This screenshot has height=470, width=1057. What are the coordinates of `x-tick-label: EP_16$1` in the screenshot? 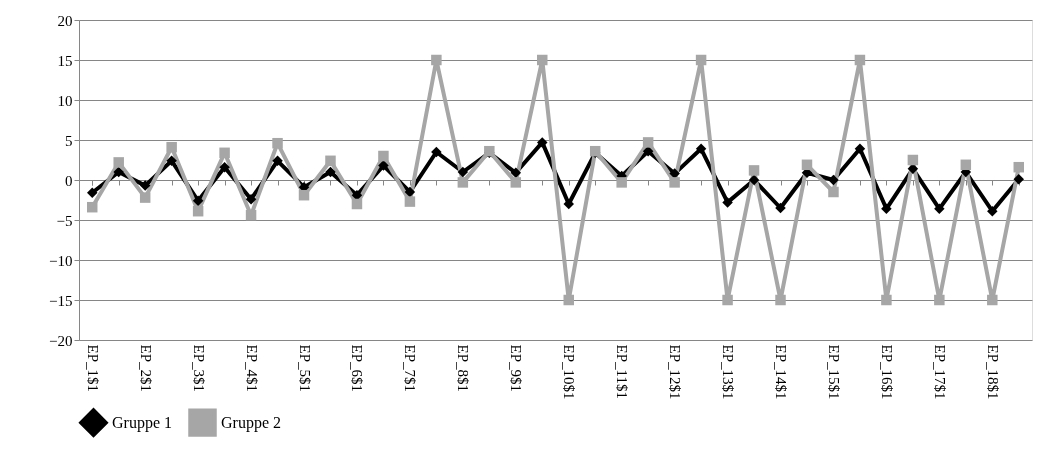 It's located at (886, 372).